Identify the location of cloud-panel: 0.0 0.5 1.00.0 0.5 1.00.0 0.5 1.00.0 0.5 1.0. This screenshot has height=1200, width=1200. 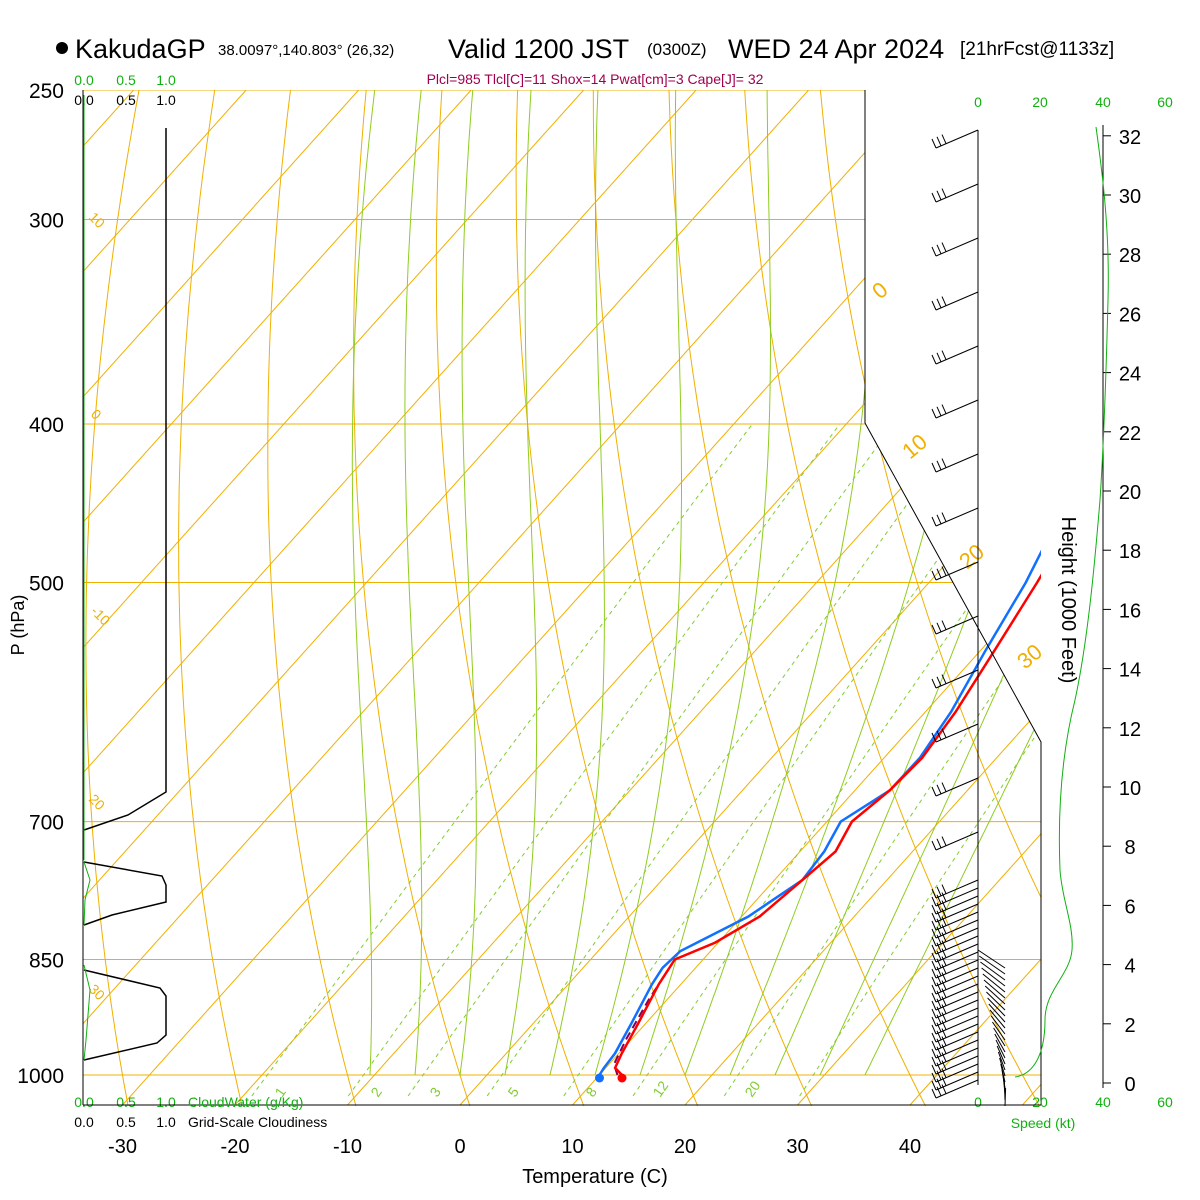
(125, 601).